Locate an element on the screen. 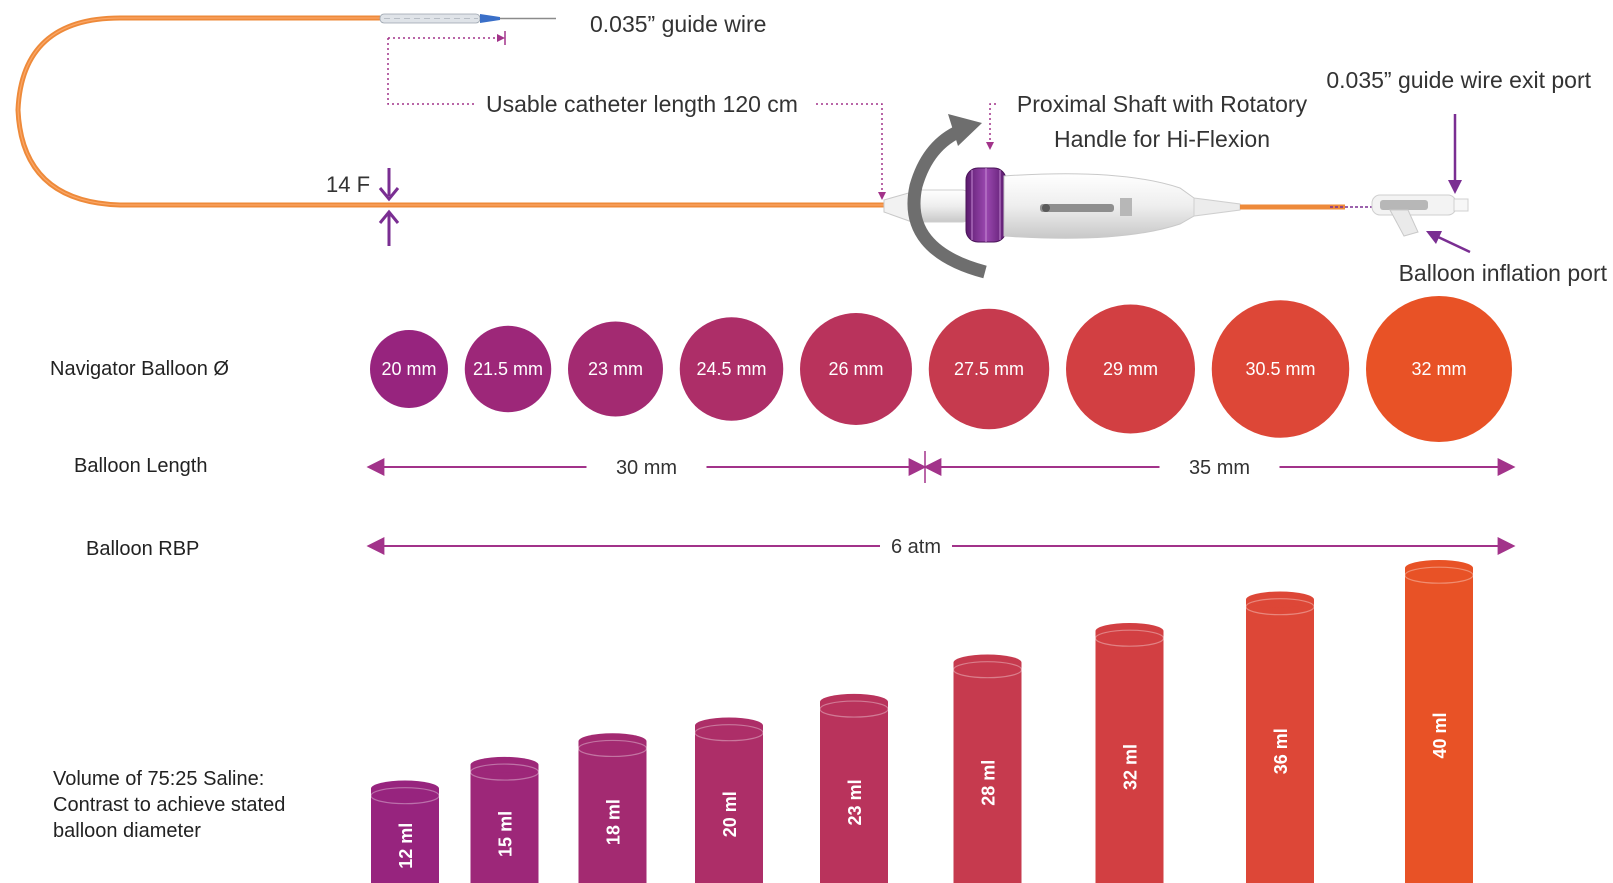  guide-wire-label: 0.035” guide wire is located at coordinates (678, 24).